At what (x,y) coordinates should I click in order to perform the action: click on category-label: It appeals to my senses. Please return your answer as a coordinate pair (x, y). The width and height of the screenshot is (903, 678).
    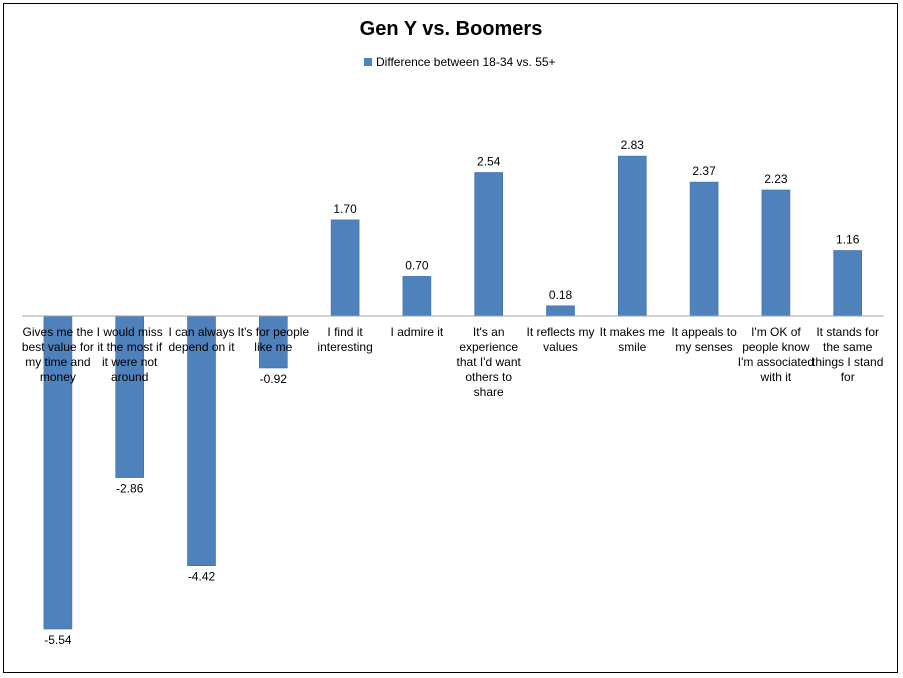
    Looking at the image, I should click on (704, 339).